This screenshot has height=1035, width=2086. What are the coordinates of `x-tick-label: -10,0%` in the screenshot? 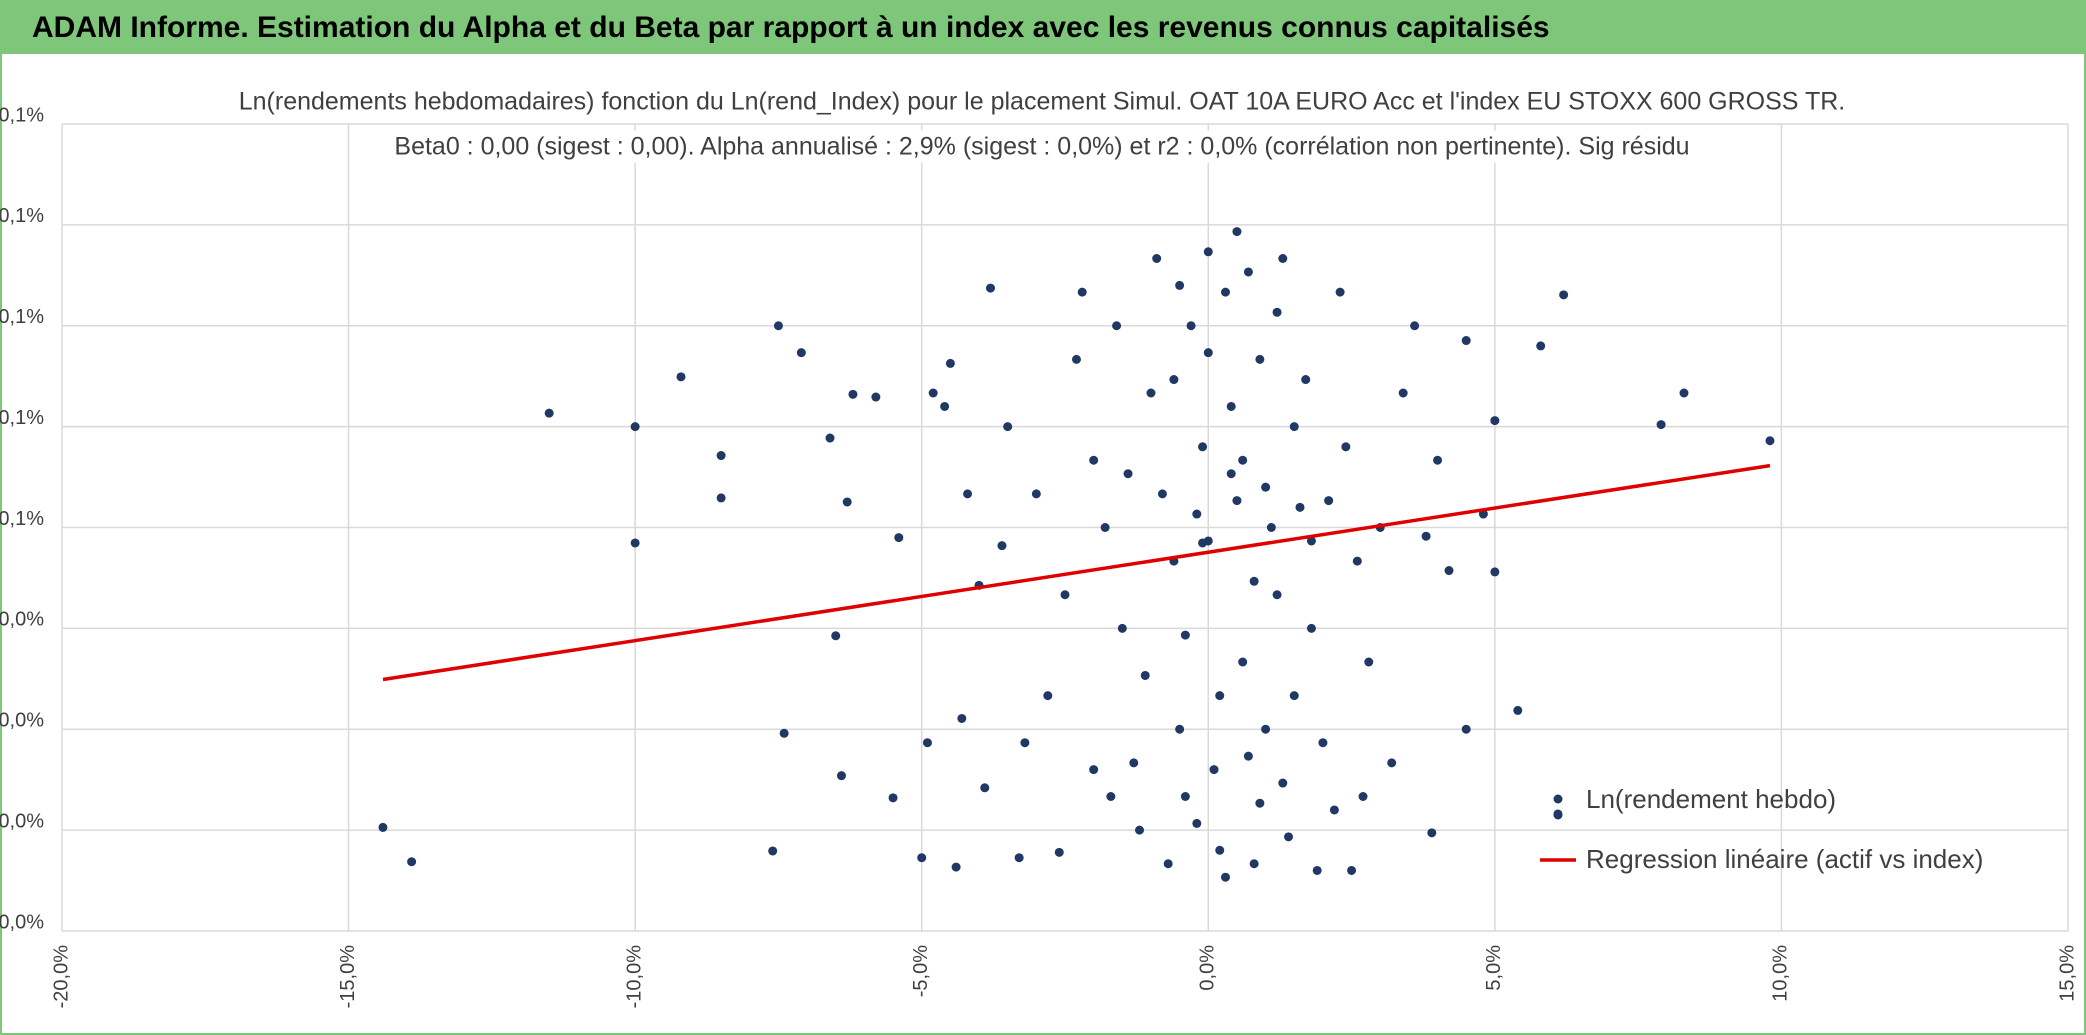 It's located at (634, 977).